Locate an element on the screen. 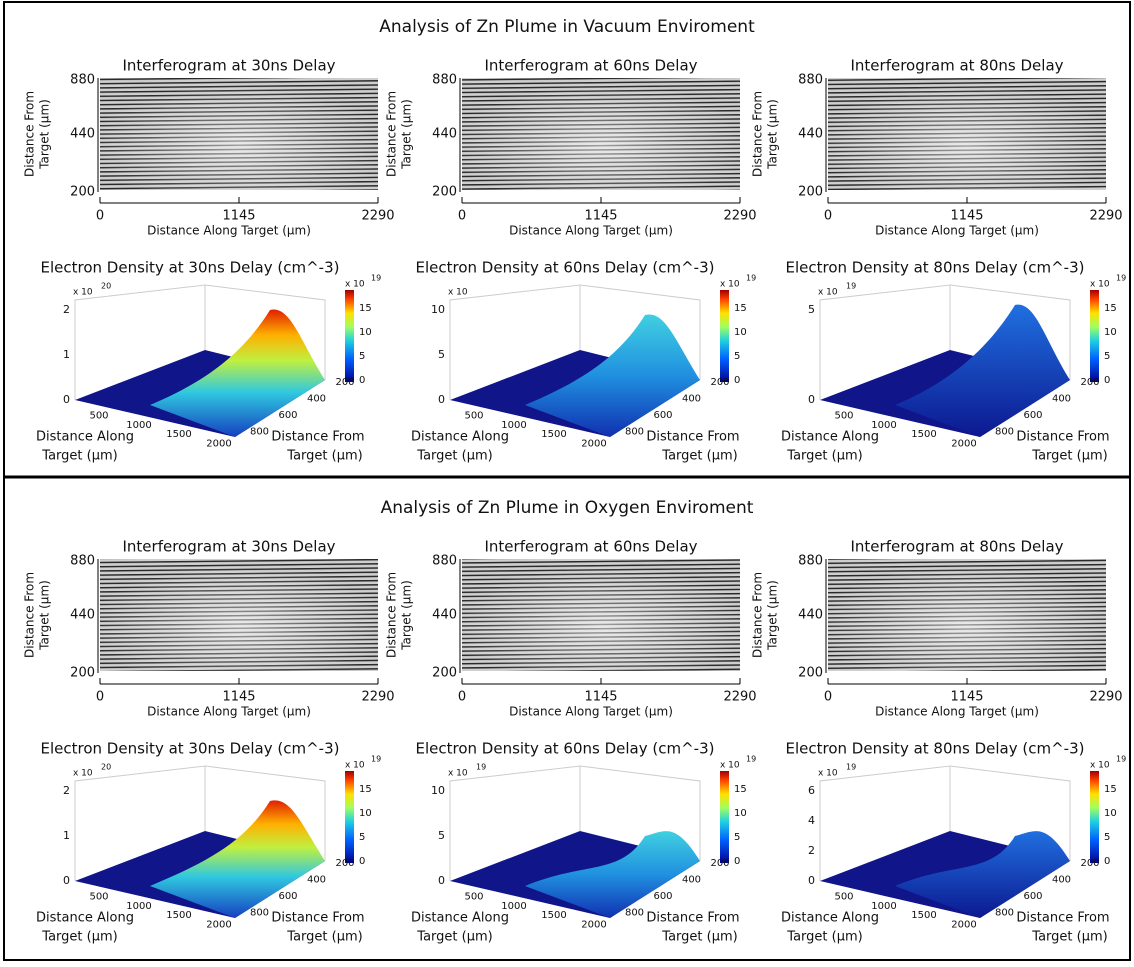 This screenshot has height=967, width=1134. z-tick-label: 1 is located at coordinates (66, 354).